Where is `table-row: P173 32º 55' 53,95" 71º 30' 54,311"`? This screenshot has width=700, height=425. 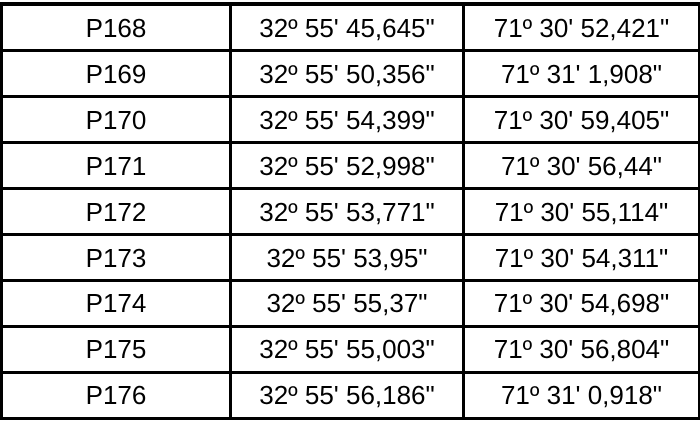
table-row: P173 32º 55' 53,95" 71º 30' 54,311" is located at coordinates (350, 258).